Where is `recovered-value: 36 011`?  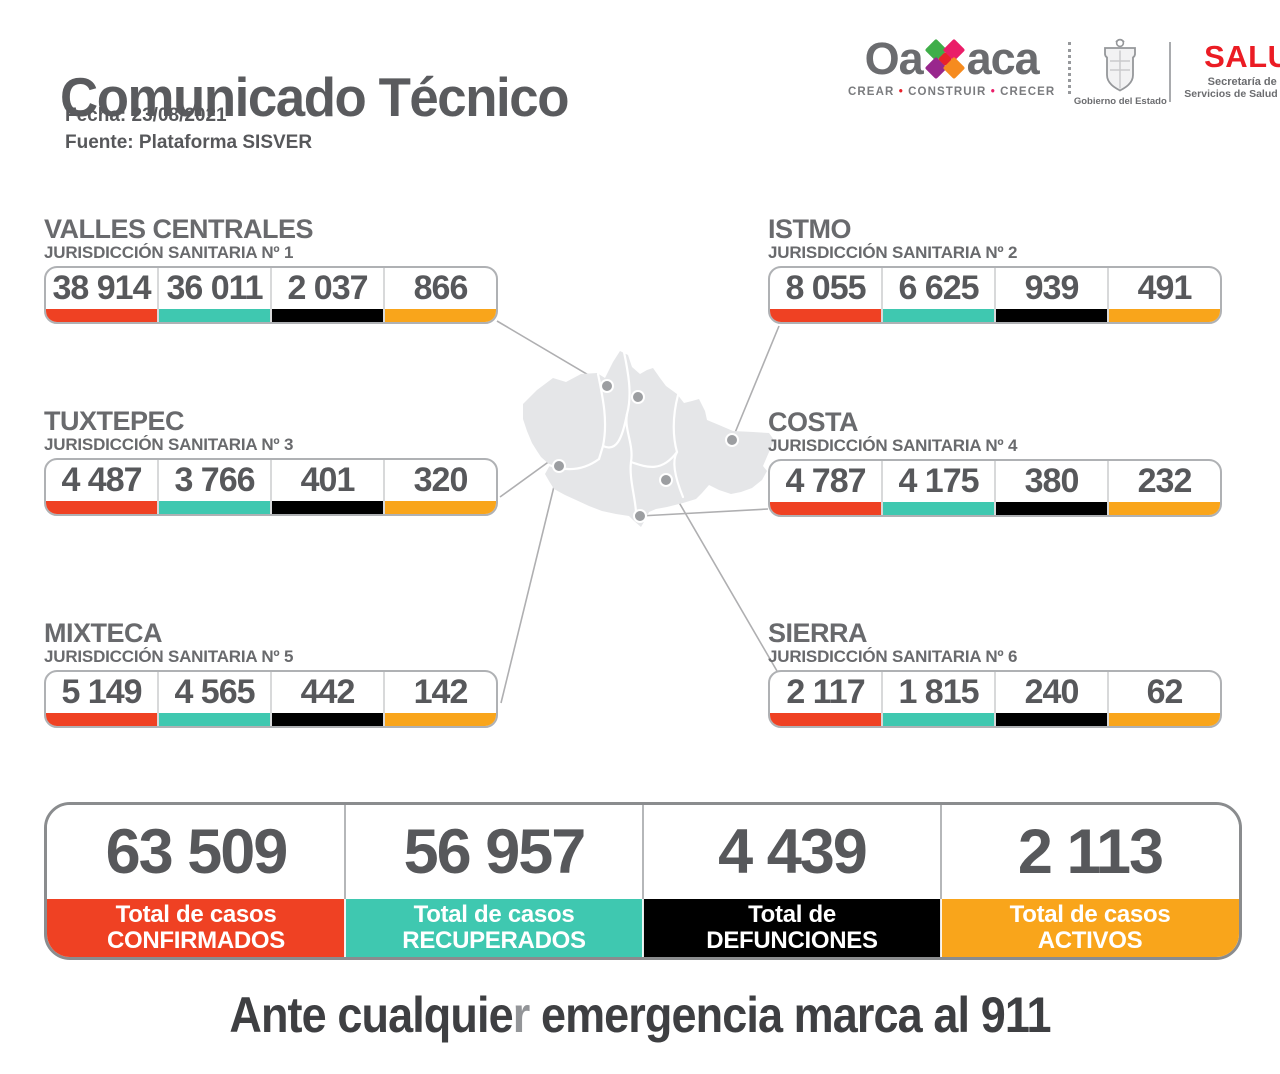 recovered-value: 36 011 is located at coordinates (214, 288).